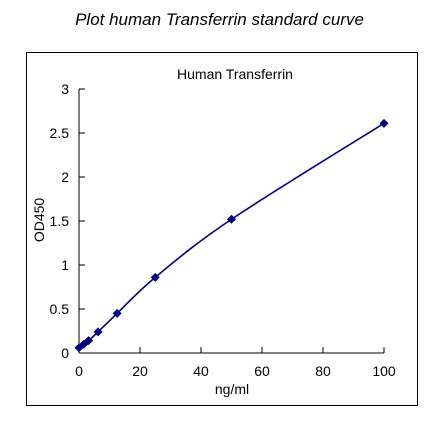  Describe the element at coordinates (39, 220) in the screenshot. I see `y-axis-label: OD450` at that location.